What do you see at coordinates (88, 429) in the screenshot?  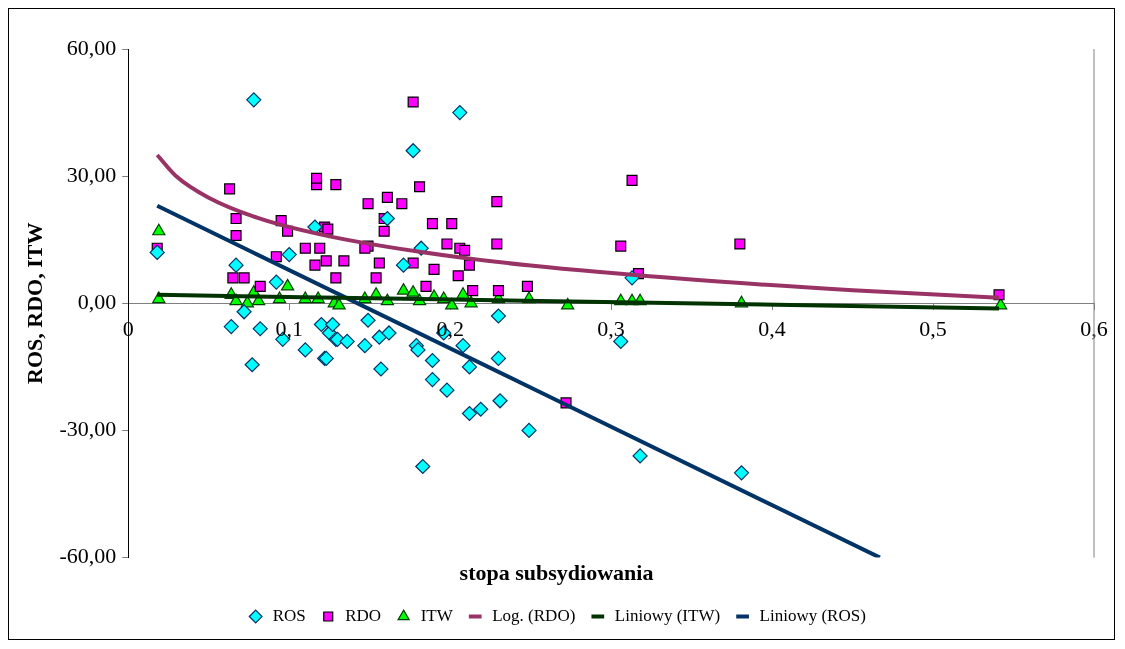 I see `y-tick-label: -30,00` at bounding box center [88, 429].